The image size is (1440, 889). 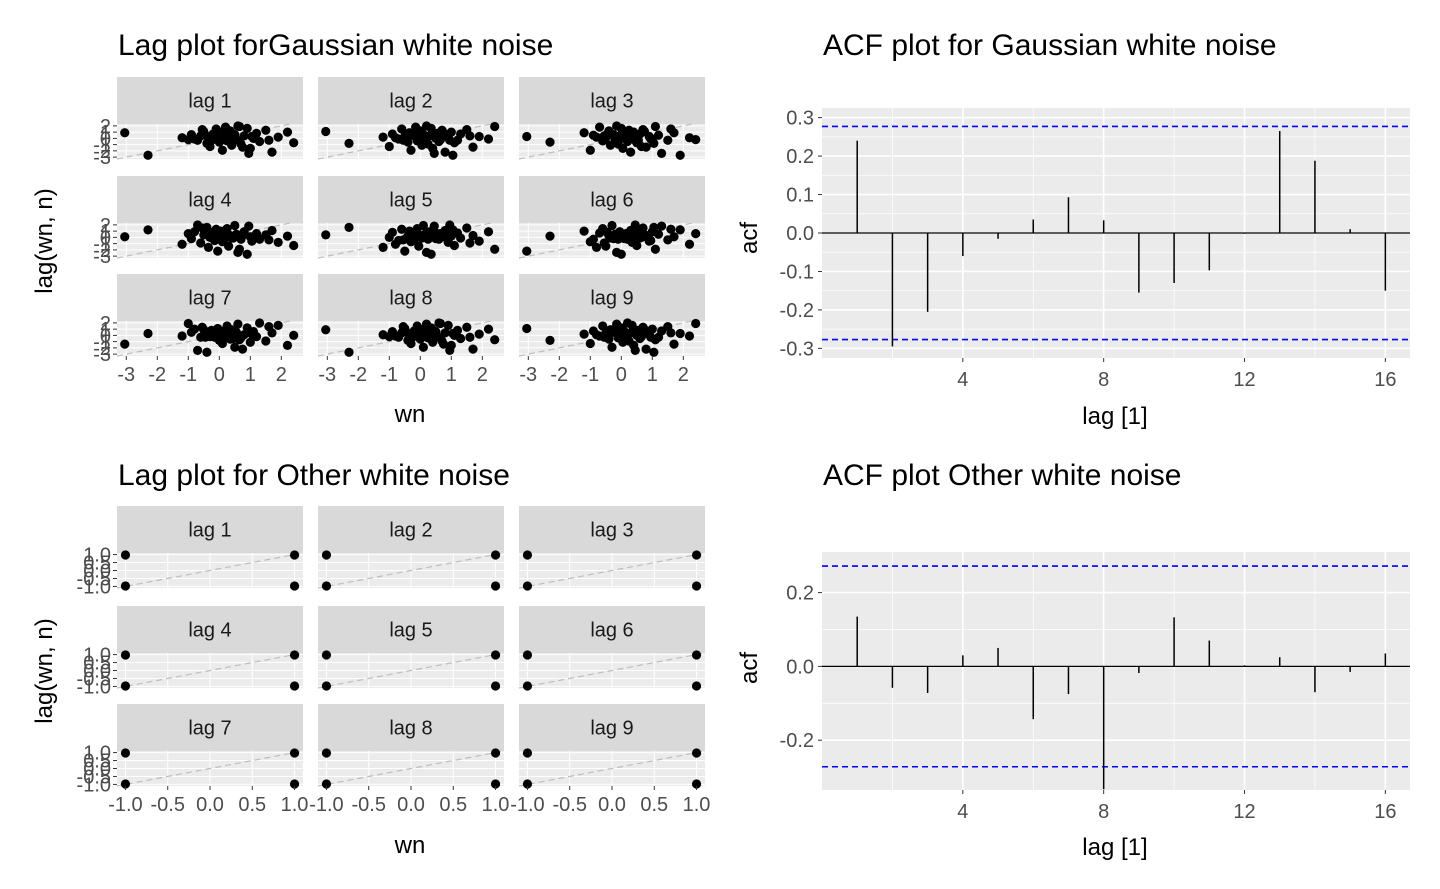 I want to click on tick-label-y: -1.0, so click(x=94, y=587).